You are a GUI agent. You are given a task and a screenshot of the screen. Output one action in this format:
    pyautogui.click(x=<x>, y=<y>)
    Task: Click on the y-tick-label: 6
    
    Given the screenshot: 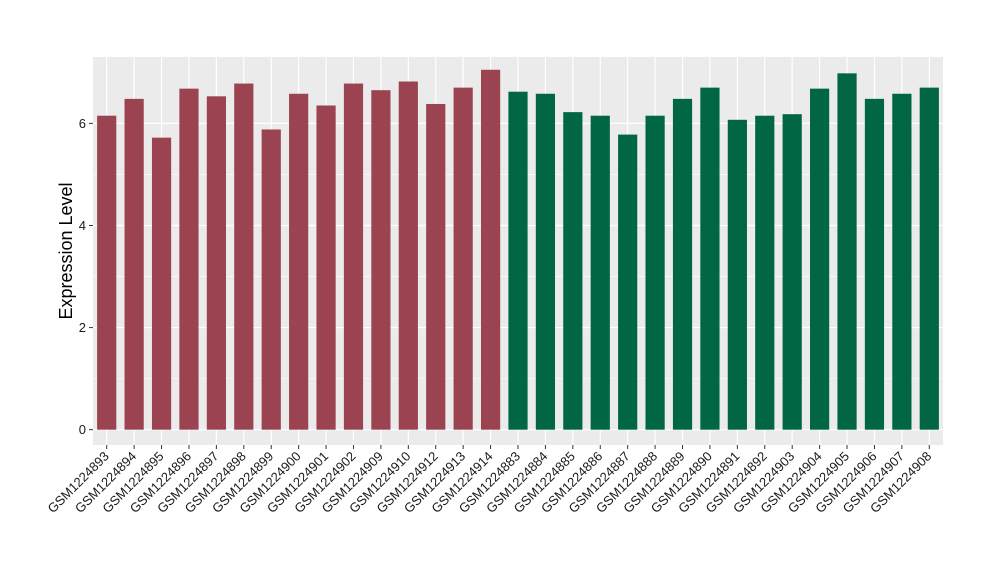 What is the action you would take?
    pyautogui.click(x=82, y=123)
    